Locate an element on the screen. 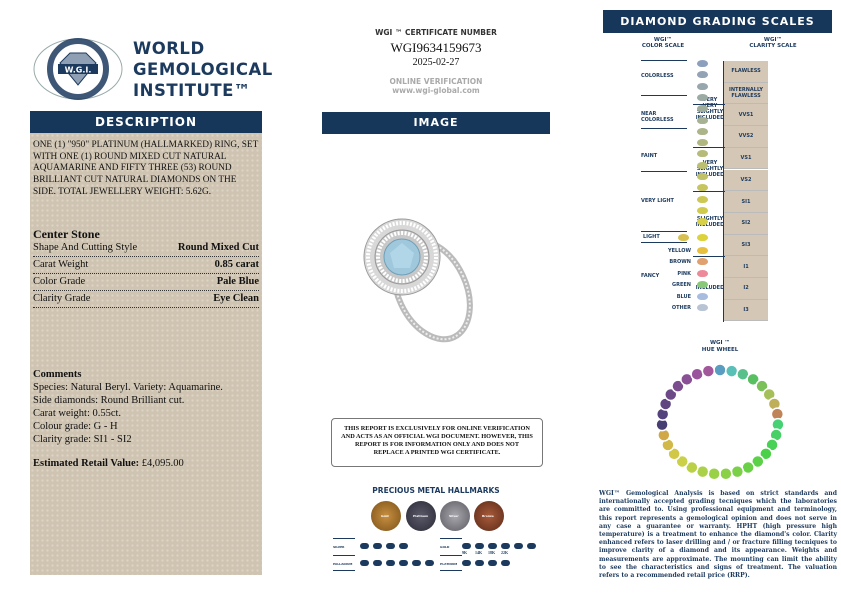  row-value: Eye Clean is located at coordinates (236, 299).